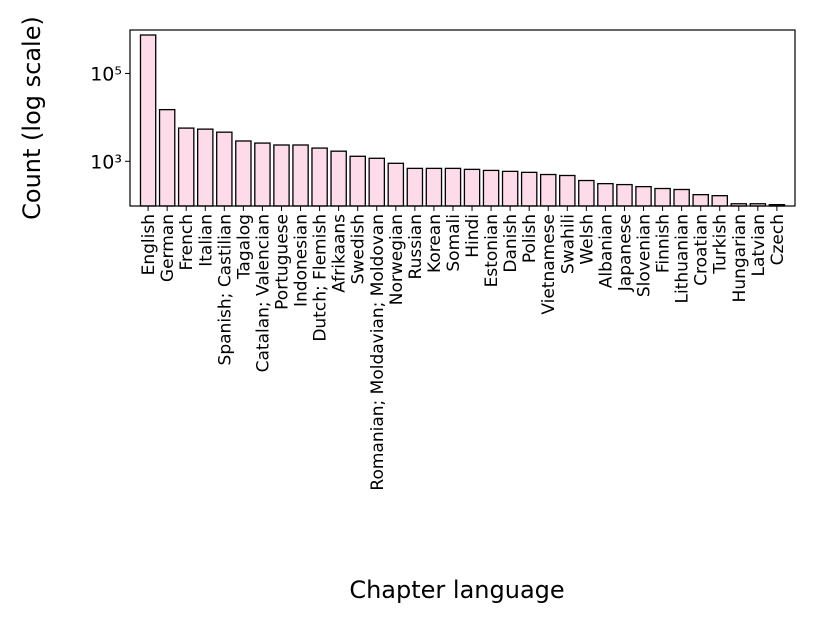 The width and height of the screenshot is (830, 623). I want to click on x-tick-label: Romanian; Moldavian; Moldovan, so click(378, 352).